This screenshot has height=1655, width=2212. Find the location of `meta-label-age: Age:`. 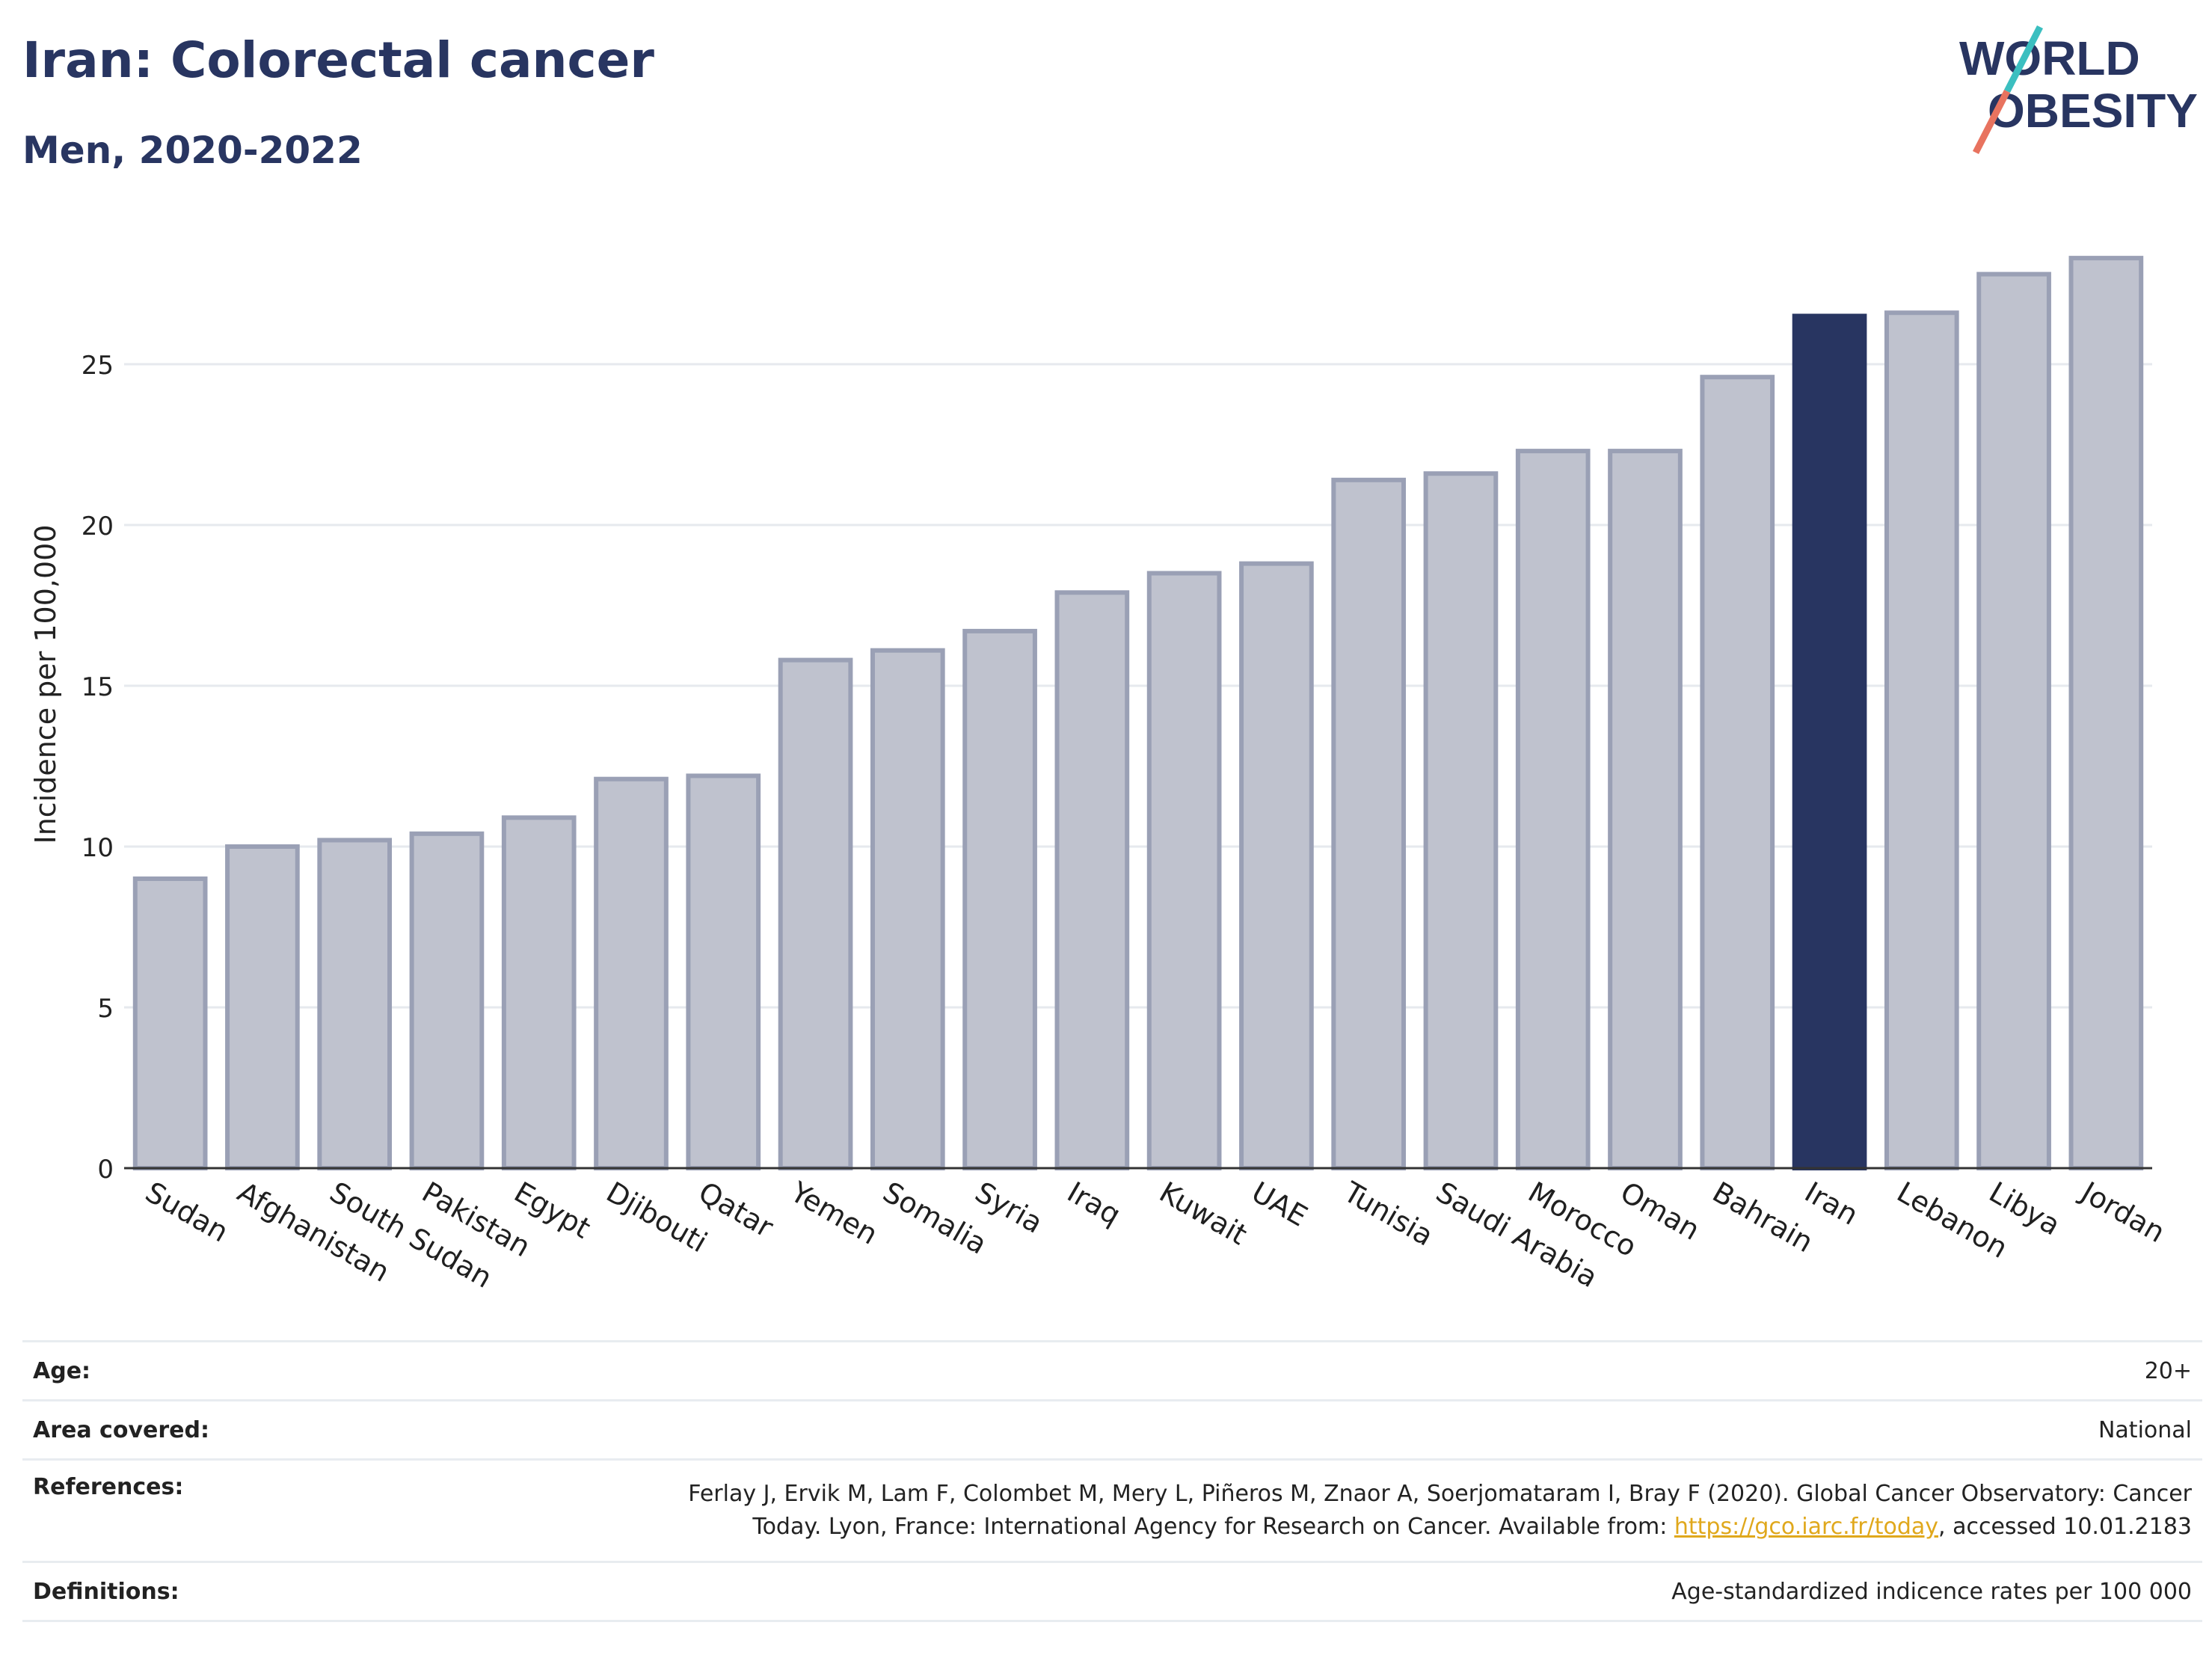

meta-label-age: Age: is located at coordinates (294, 1370).